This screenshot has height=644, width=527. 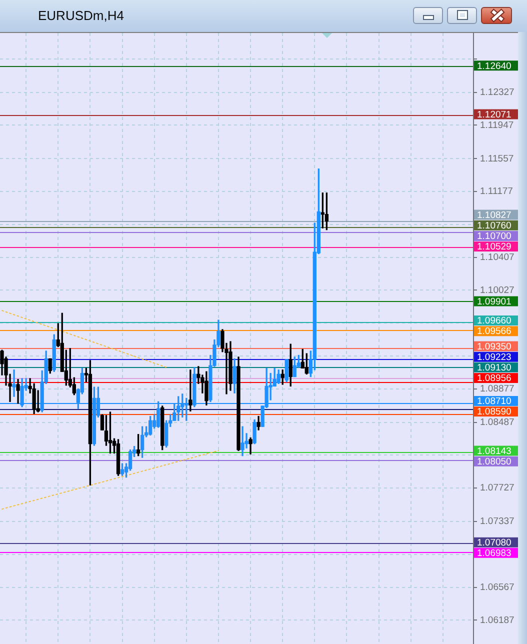 What do you see at coordinates (494, 114) in the screenshot?
I see `ref-line-label: 1.12071` at bounding box center [494, 114].